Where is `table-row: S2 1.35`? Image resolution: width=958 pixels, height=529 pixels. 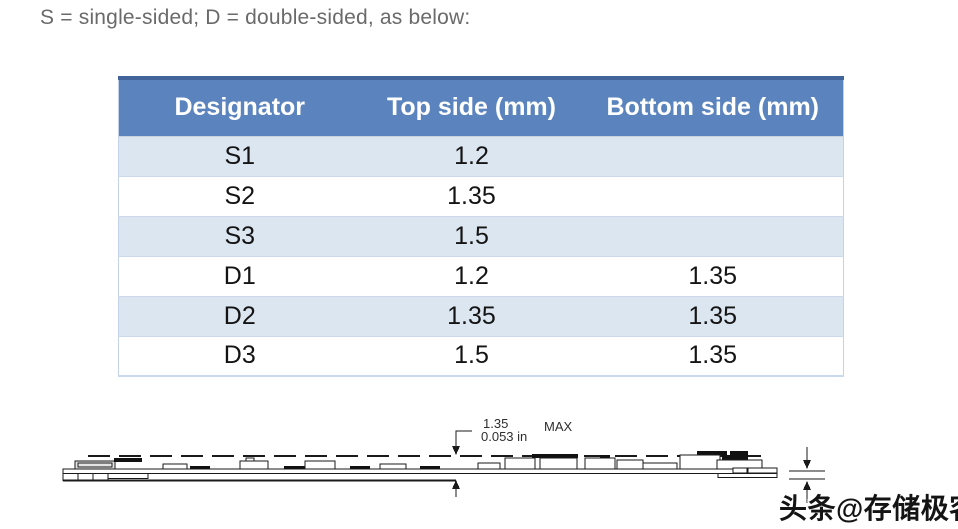 table-row: S2 1.35 is located at coordinates (481, 196).